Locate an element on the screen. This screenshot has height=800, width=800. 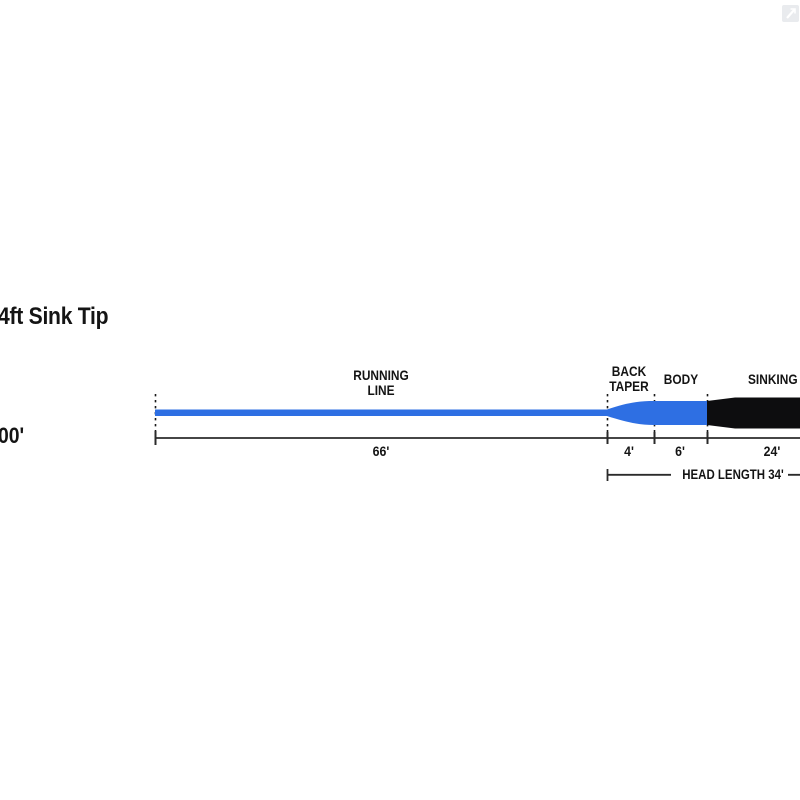
measurement-body: 6' is located at coordinates (680, 451).